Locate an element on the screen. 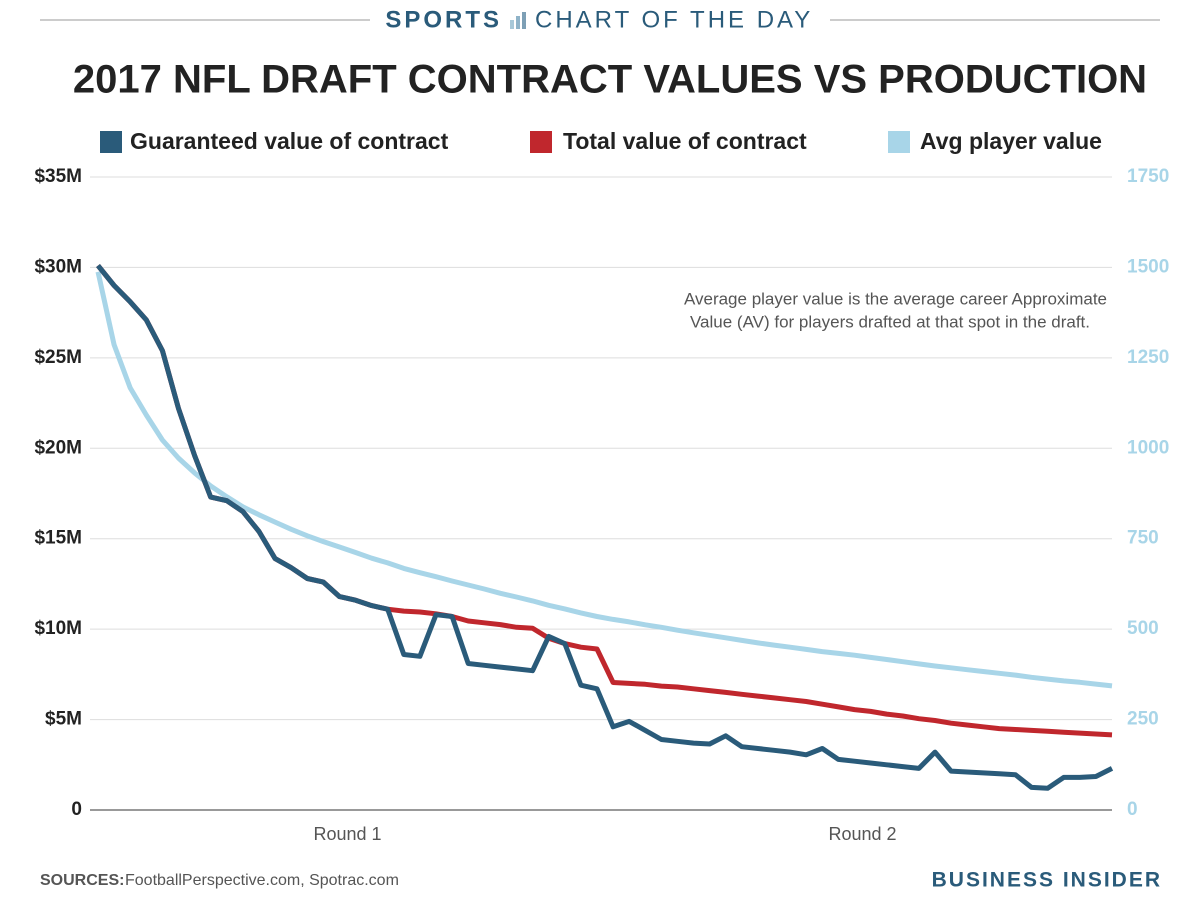  sources: FootballPerspective.com, Spotrac.com is located at coordinates (262, 880).